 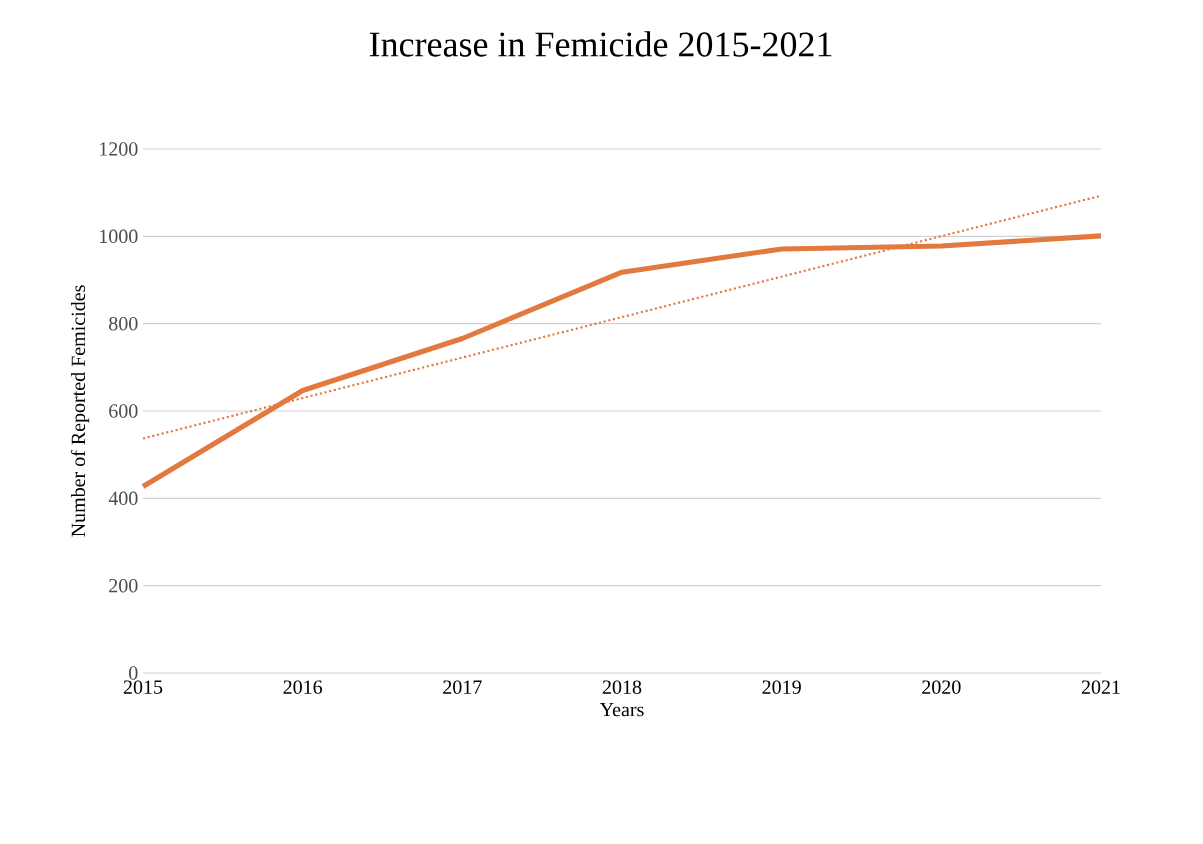 I want to click on y-tick-label: 800, so click(x=123, y=323).